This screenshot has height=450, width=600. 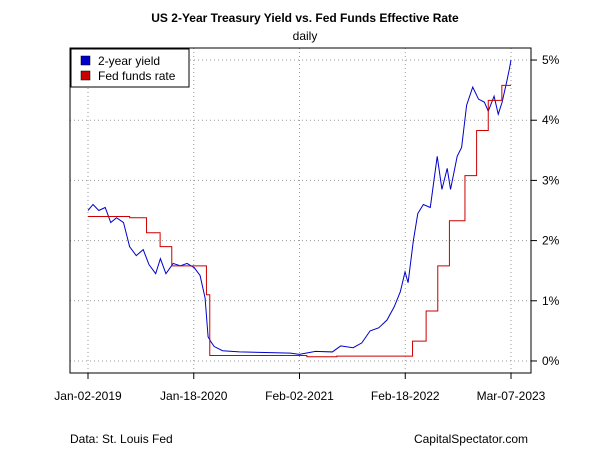 I want to click on x-tick-label: Feb-18-2022, so click(x=405, y=396).